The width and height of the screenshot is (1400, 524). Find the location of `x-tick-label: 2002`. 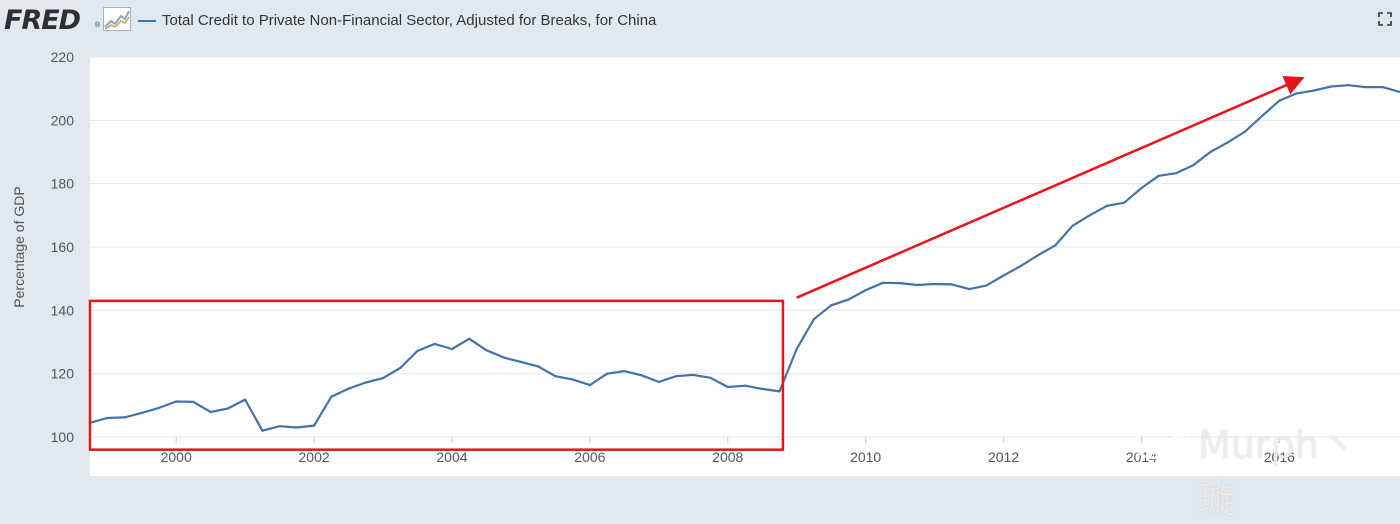

x-tick-label: 2002 is located at coordinates (314, 457).